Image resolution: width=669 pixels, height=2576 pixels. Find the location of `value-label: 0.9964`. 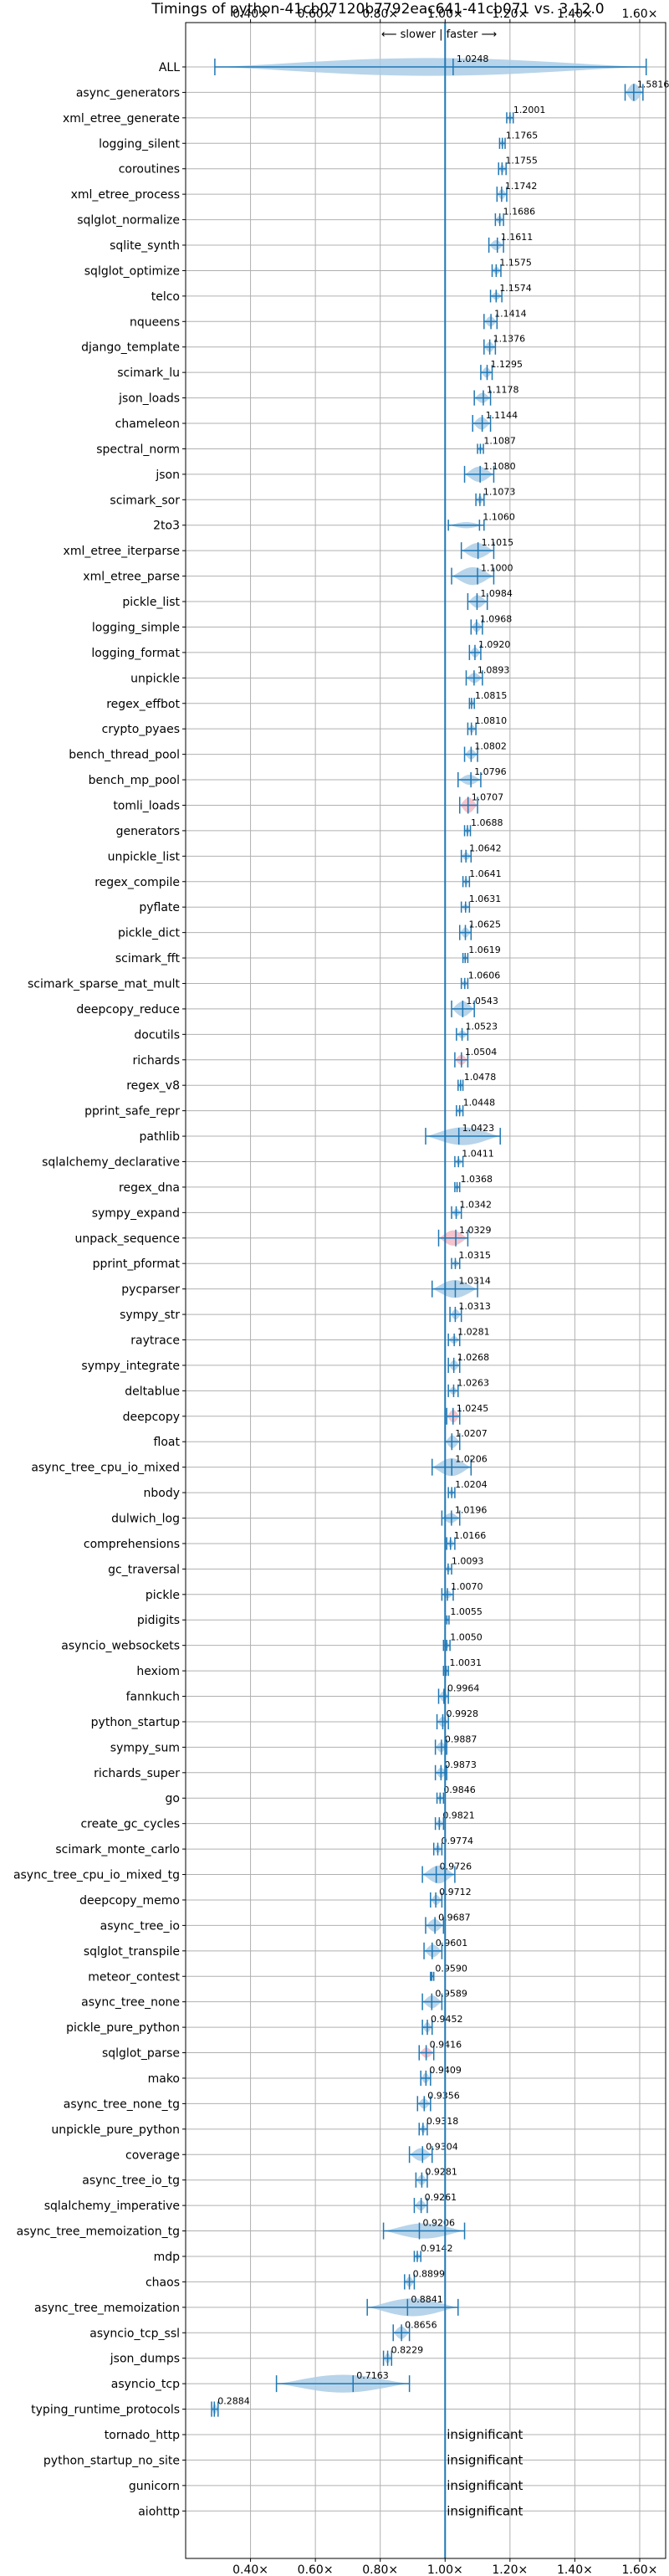

value-label: 0.9964 is located at coordinates (464, 1689).